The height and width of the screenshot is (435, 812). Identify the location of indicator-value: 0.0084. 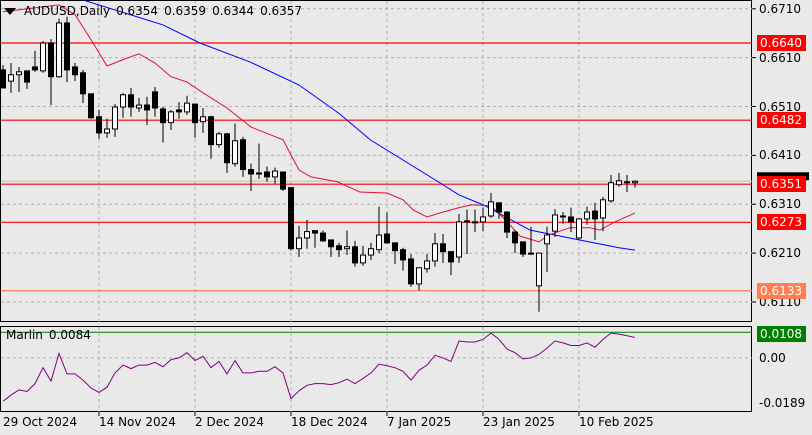
(69, 335).